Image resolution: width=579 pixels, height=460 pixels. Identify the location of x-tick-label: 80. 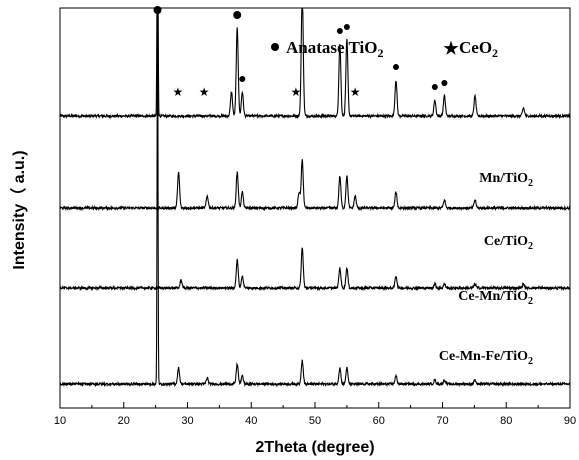
(506, 421).